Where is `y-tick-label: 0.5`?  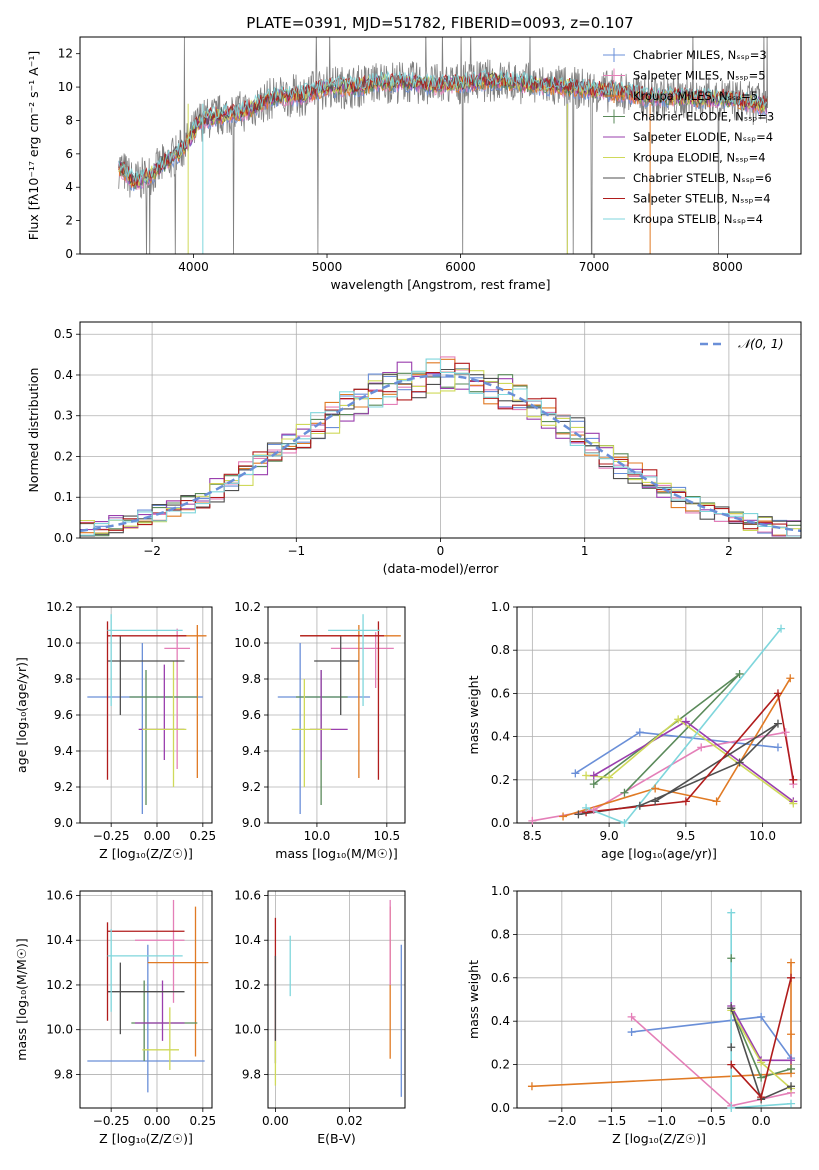
y-tick-label: 0.5 is located at coordinates (63, 334).